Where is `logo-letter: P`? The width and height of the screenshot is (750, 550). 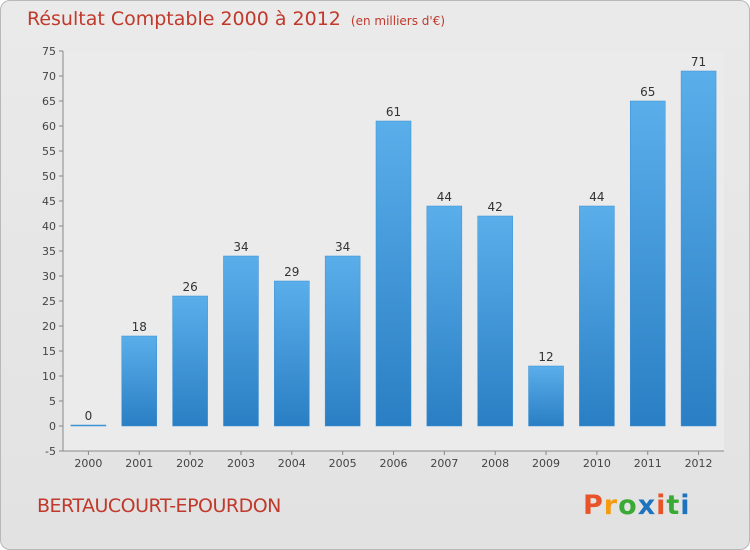 logo-letter: P is located at coordinates (593, 505).